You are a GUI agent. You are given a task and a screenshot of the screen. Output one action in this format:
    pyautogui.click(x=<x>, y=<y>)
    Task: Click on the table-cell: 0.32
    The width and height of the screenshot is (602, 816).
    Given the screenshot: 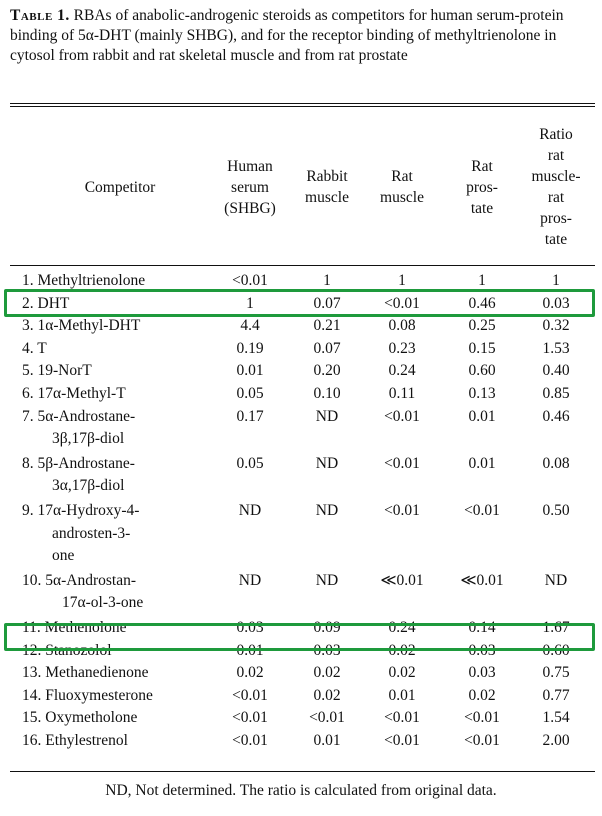 What is the action you would take?
    pyautogui.click(x=556, y=326)
    